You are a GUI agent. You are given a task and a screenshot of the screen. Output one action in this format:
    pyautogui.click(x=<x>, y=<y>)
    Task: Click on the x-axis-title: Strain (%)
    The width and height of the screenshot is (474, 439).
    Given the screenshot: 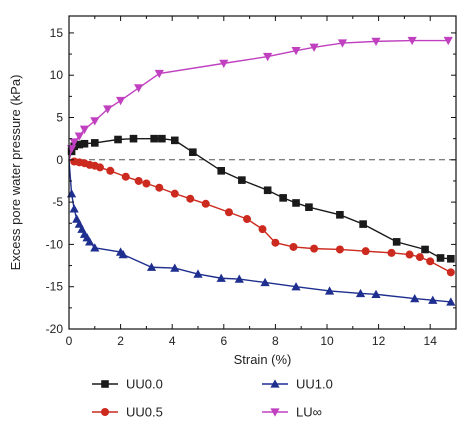 What is the action you would take?
    pyautogui.click(x=263, y=359)
    